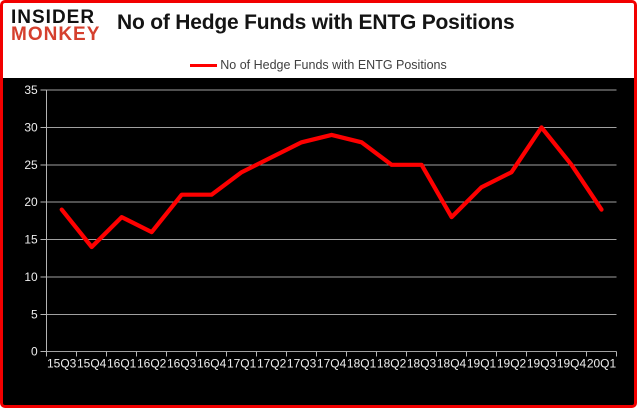 The width and height of the screenshot is (637, 410). Describe the element at coordinates (542, 364) in the screenshot. I see `x-tick-label: 19Q3` at that location.